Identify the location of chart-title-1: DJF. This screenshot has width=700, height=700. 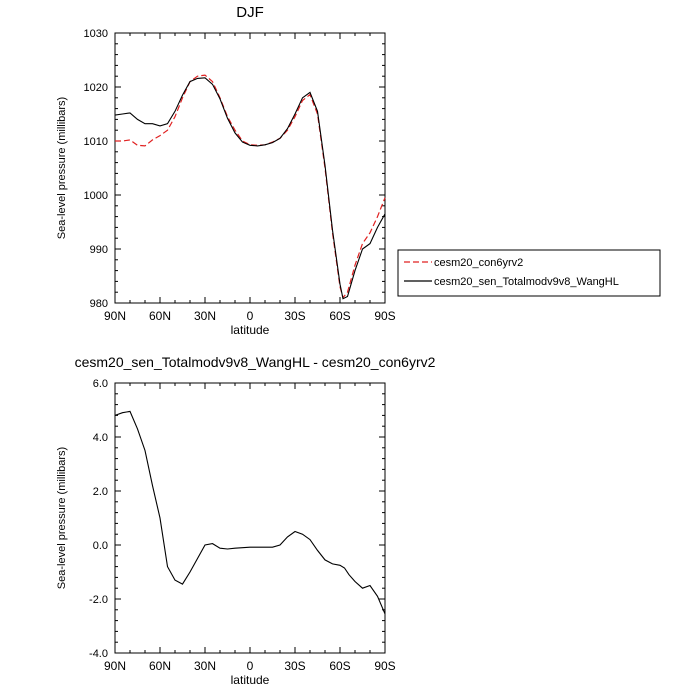
(250, 12).